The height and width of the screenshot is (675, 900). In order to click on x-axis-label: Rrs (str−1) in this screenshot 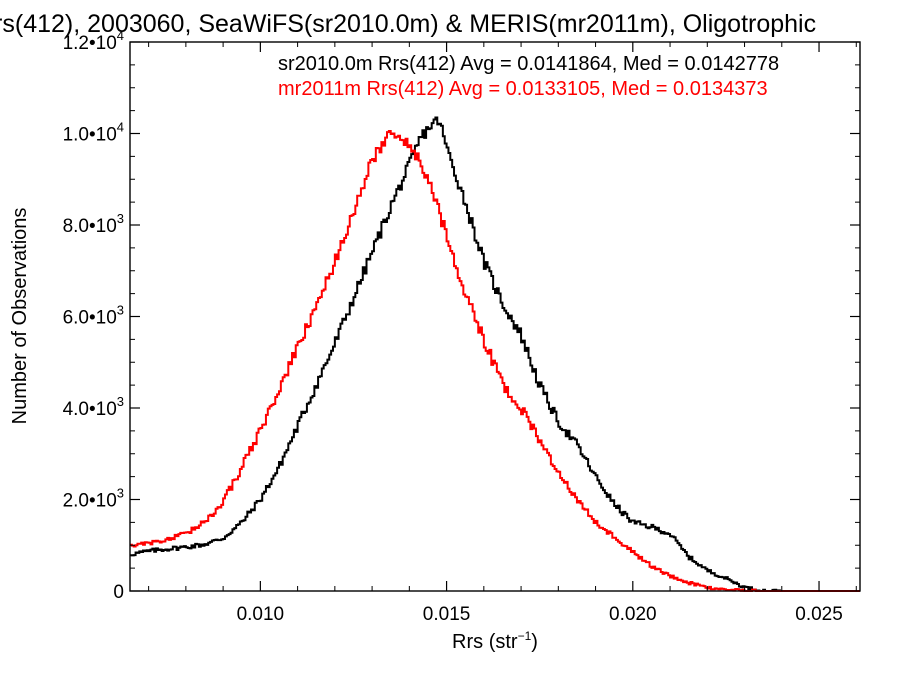, I will do `click(495, 641)`.